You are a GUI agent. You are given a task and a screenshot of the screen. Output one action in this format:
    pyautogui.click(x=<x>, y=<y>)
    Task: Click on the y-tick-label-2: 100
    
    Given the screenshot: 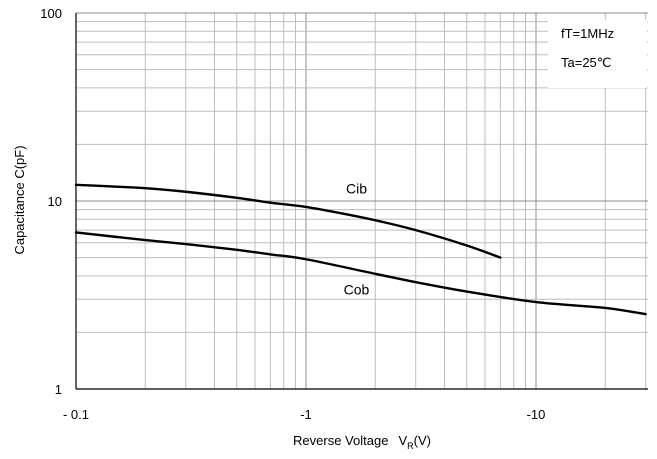 What is the action you would take?
    pyautogui.click(x=51, y=13)
    